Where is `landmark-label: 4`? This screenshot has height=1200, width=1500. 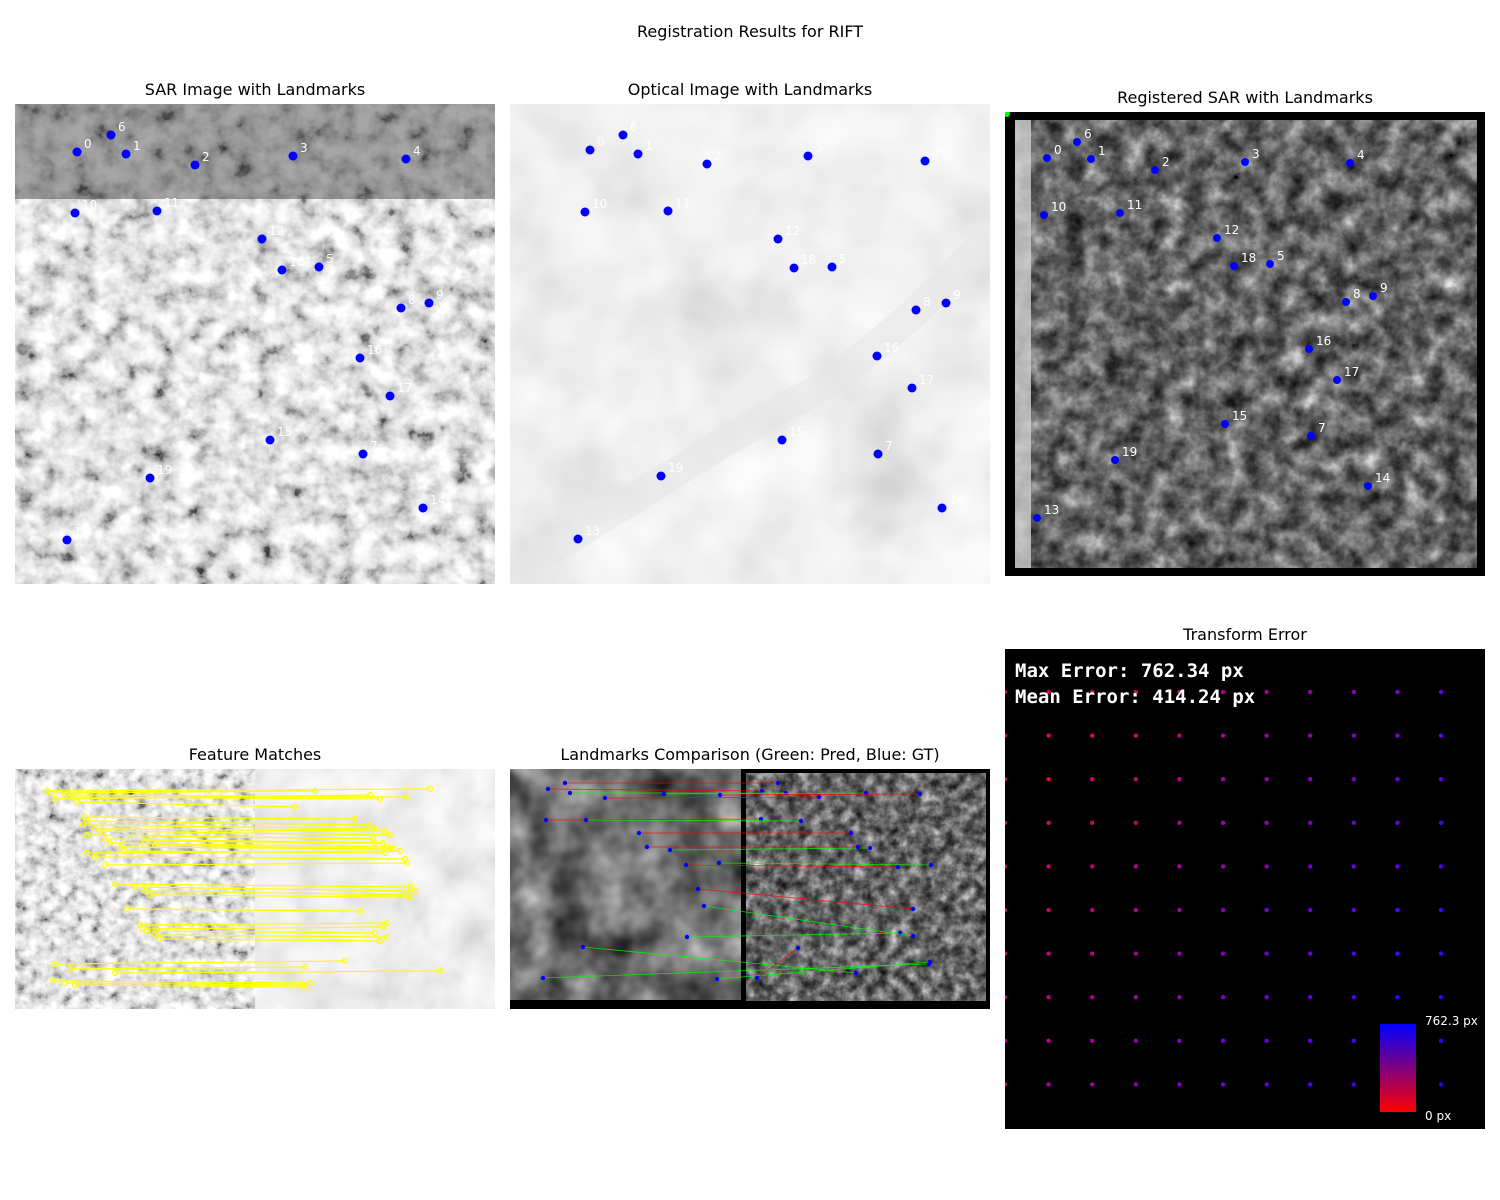 landmark-label: 4 is located at coordinates (1361, 155).